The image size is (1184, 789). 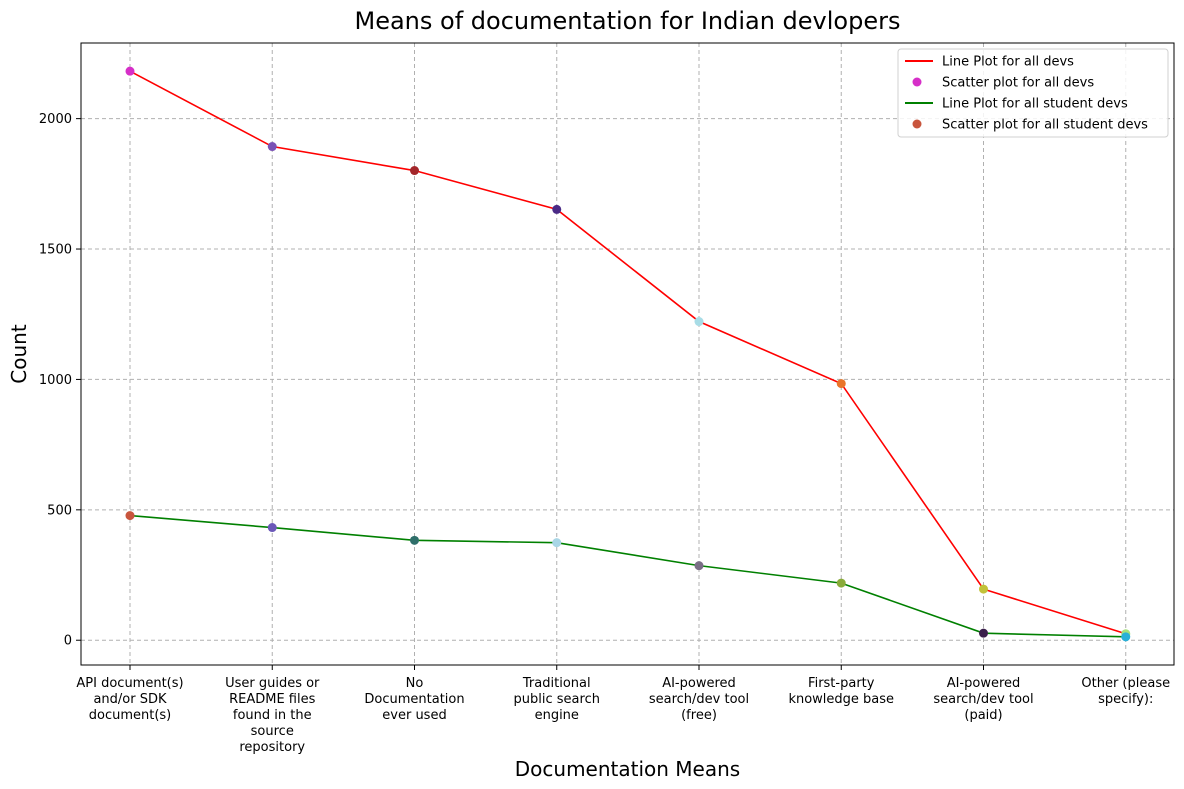 What do you see at coordinates (1125, 683) in the screenshot?
I see `x-tick-label-line: Other (please` at bounding box center [1125, 683].